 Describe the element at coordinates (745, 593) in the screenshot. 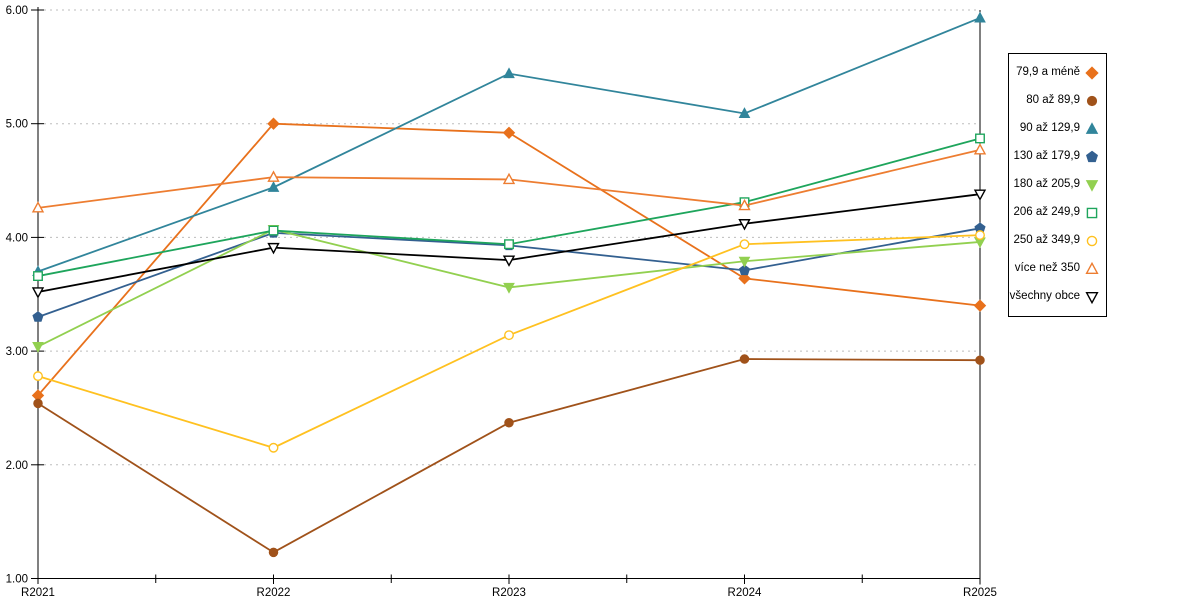

I see `x-axis-tick-label: R2024` at that location.